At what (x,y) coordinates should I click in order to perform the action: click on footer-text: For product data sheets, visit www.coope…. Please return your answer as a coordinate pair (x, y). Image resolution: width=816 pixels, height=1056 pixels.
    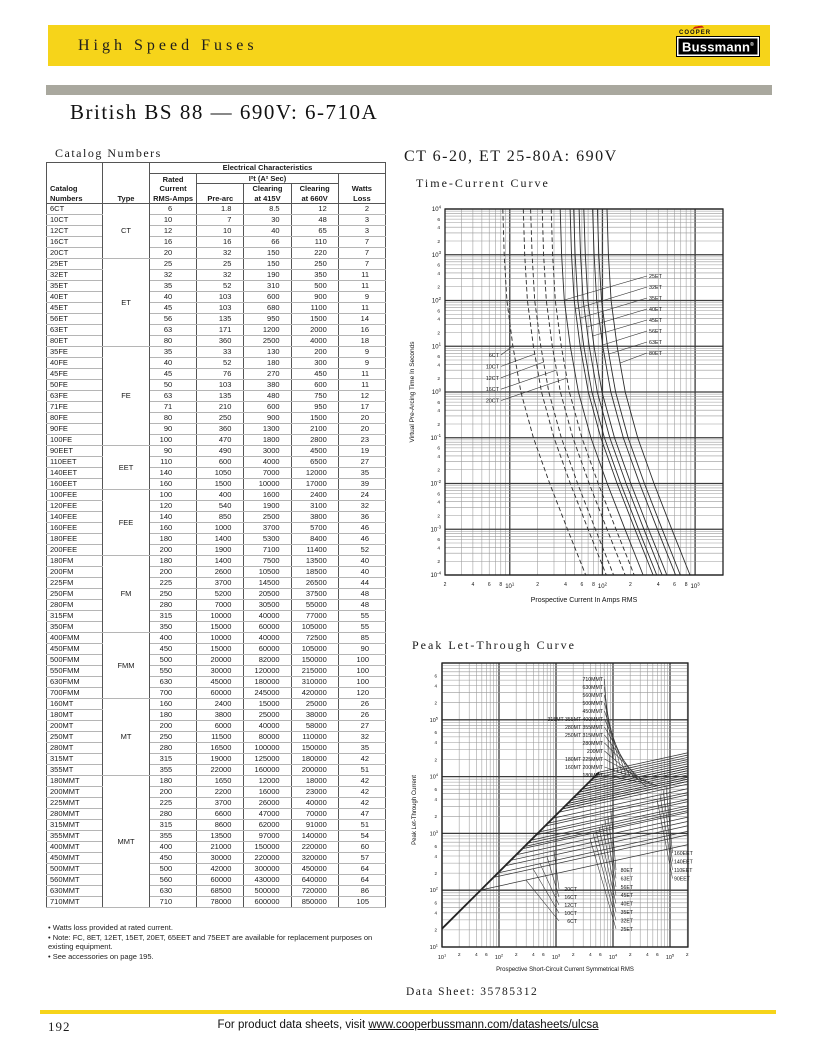
    Looking at the image, I should click on (408, 1025).